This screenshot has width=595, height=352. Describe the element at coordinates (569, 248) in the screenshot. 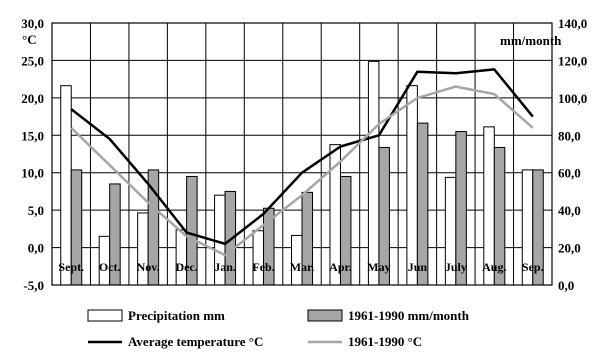

I see `right-tick-label: 20,0` at that location.